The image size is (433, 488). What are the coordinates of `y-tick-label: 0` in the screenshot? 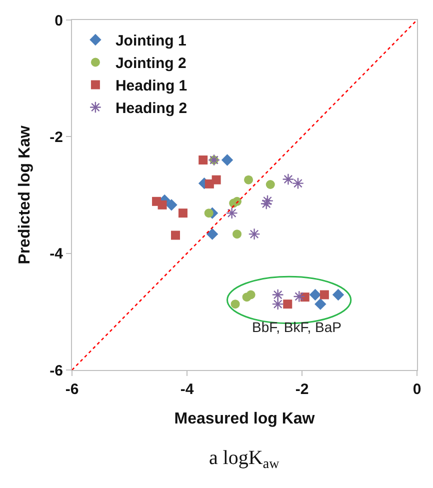 It's located at (58, 21).